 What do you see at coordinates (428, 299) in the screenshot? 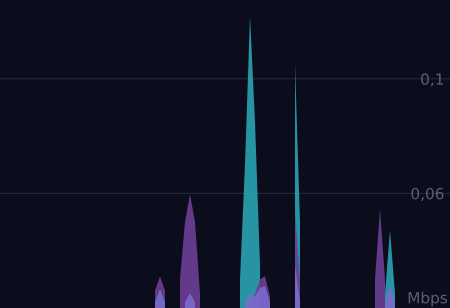
I see `y-axis-title: Mbps` at bounding box center [428, 299].